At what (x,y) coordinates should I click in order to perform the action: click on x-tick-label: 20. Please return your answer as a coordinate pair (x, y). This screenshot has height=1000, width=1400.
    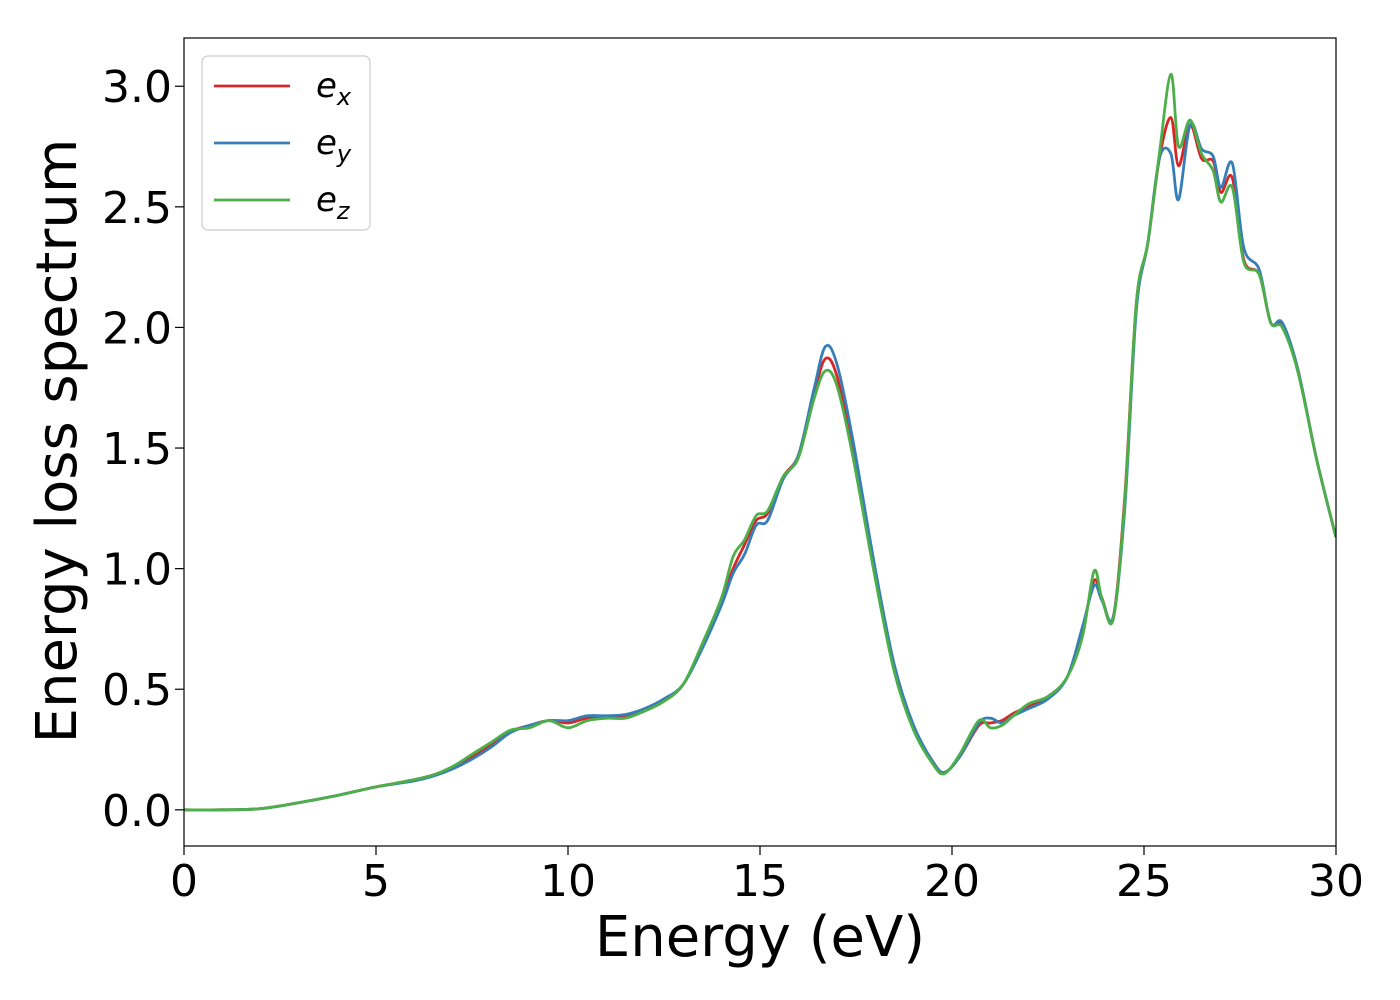
    Looking at the image, I should click on (952, 881).